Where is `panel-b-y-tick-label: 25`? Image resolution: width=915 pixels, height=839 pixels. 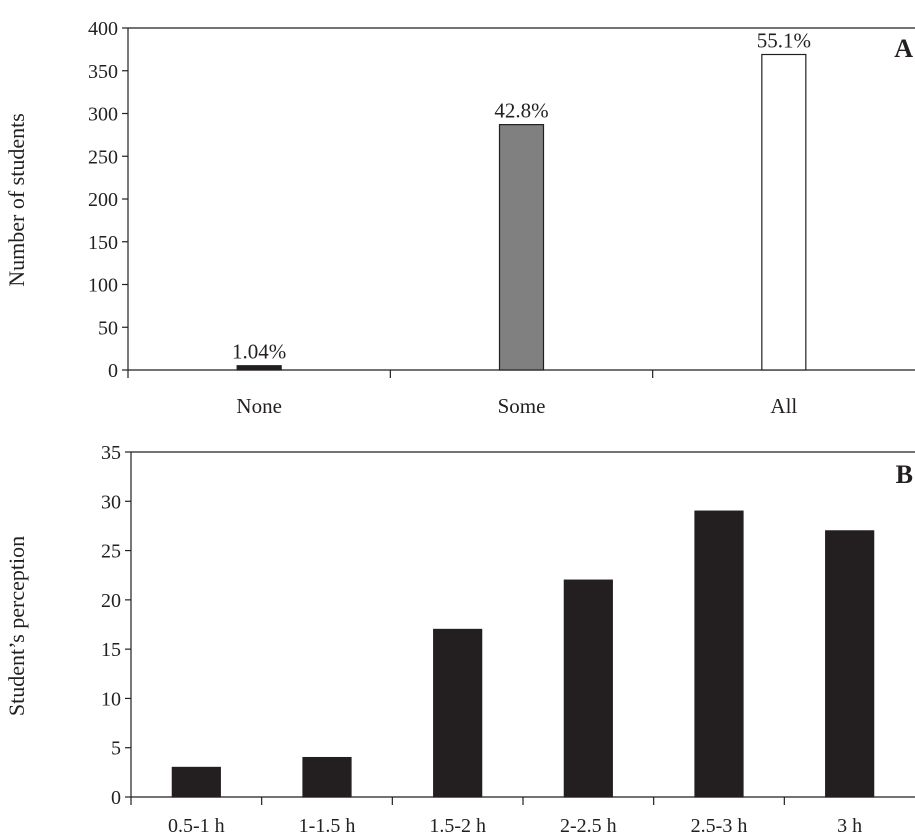 panel-b-y-tick-label: 25 is located at coordinates (111, 552).